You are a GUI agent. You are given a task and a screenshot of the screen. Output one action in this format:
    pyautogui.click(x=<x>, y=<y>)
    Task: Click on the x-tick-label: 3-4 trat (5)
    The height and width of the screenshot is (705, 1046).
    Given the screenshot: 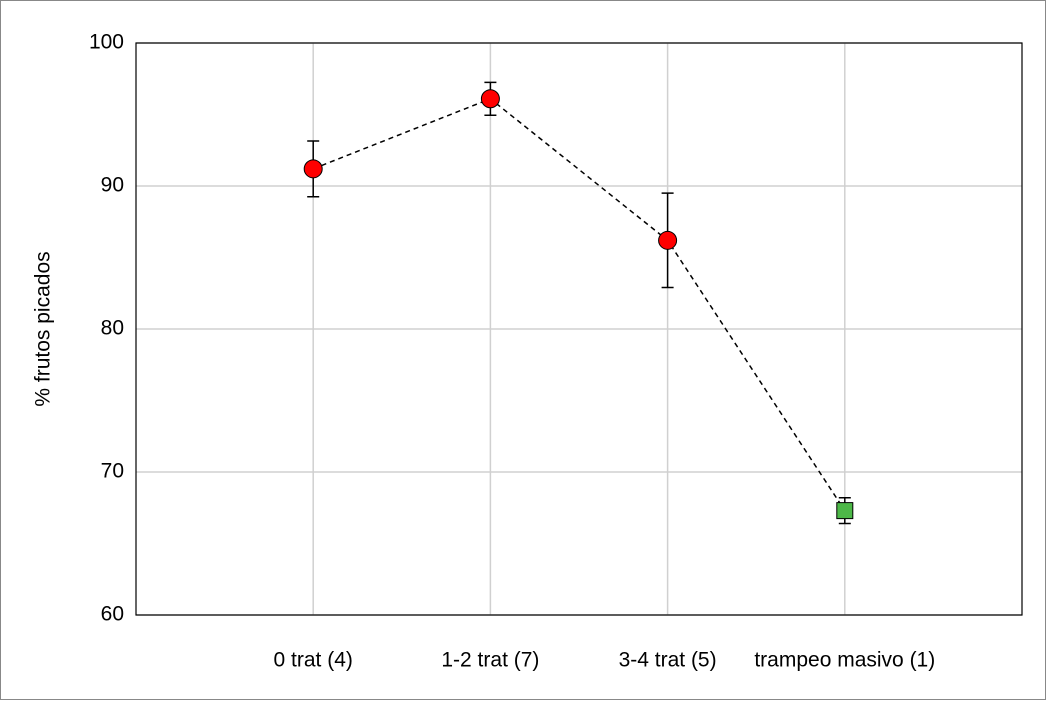 What is the action you would take?
    pyautogui.click(x=668, y=660)
    